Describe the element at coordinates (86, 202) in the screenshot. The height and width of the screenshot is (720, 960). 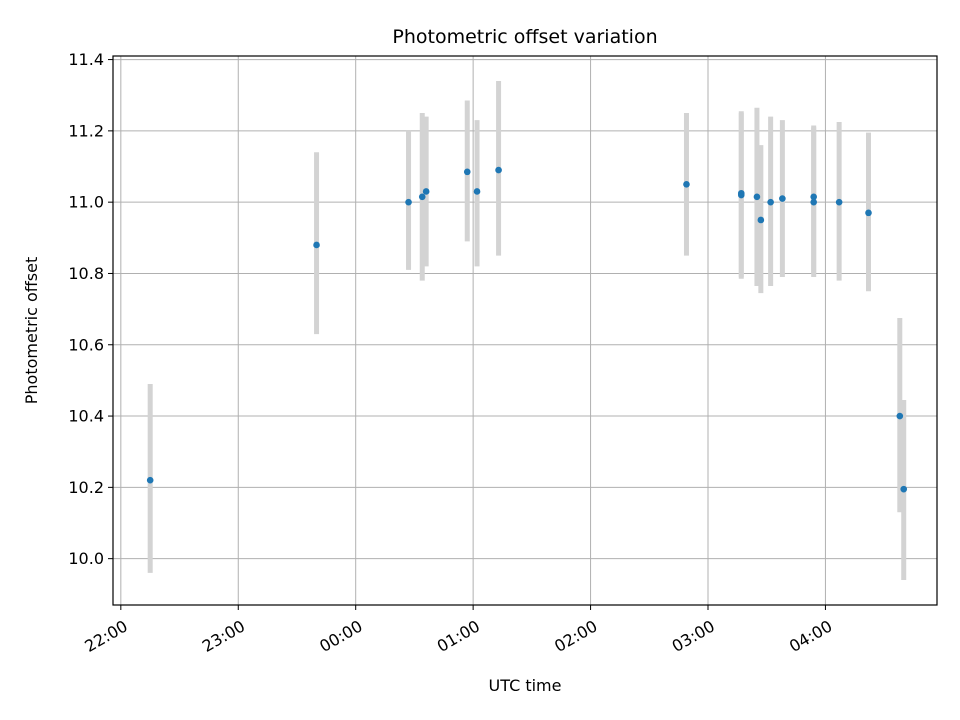
I see `y-tick-label: 11.0` at that location.